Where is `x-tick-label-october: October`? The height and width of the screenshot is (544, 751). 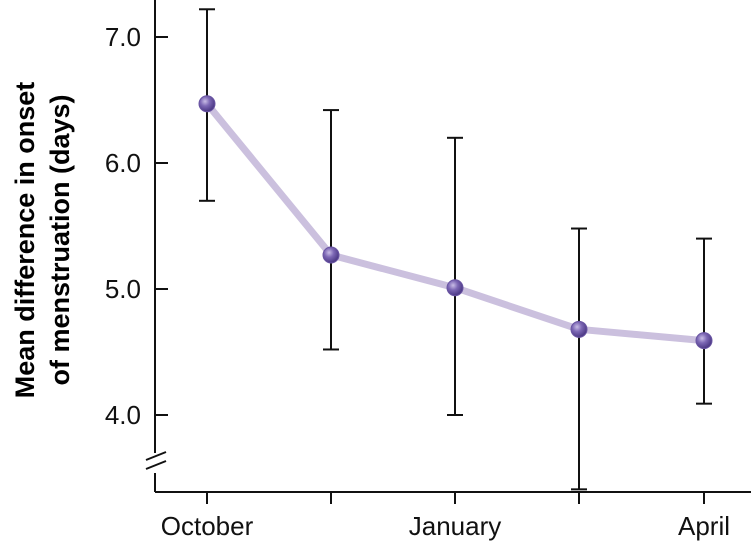 x-tick-label-october: October is located at coordinates (207, 526).